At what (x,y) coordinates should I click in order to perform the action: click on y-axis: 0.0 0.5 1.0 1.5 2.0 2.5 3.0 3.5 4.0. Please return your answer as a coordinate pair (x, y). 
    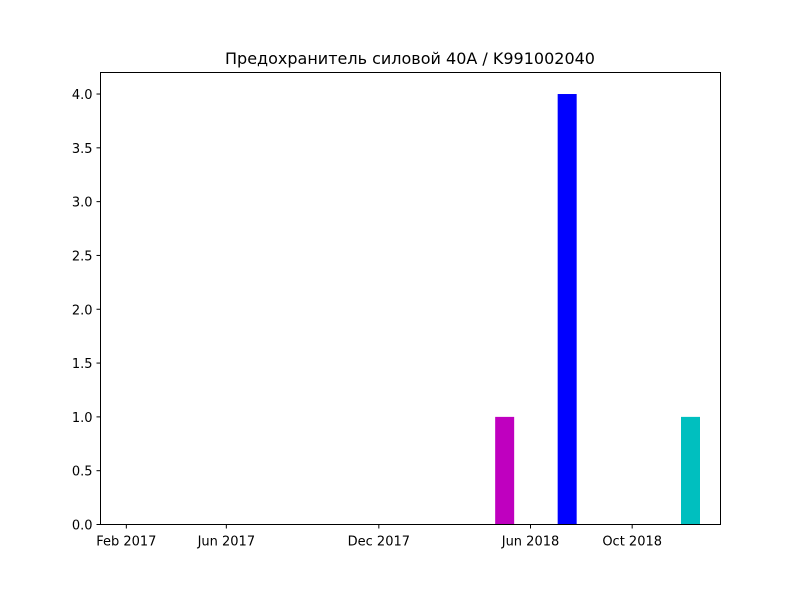
    Looking at the image, I should click on (86, 311).